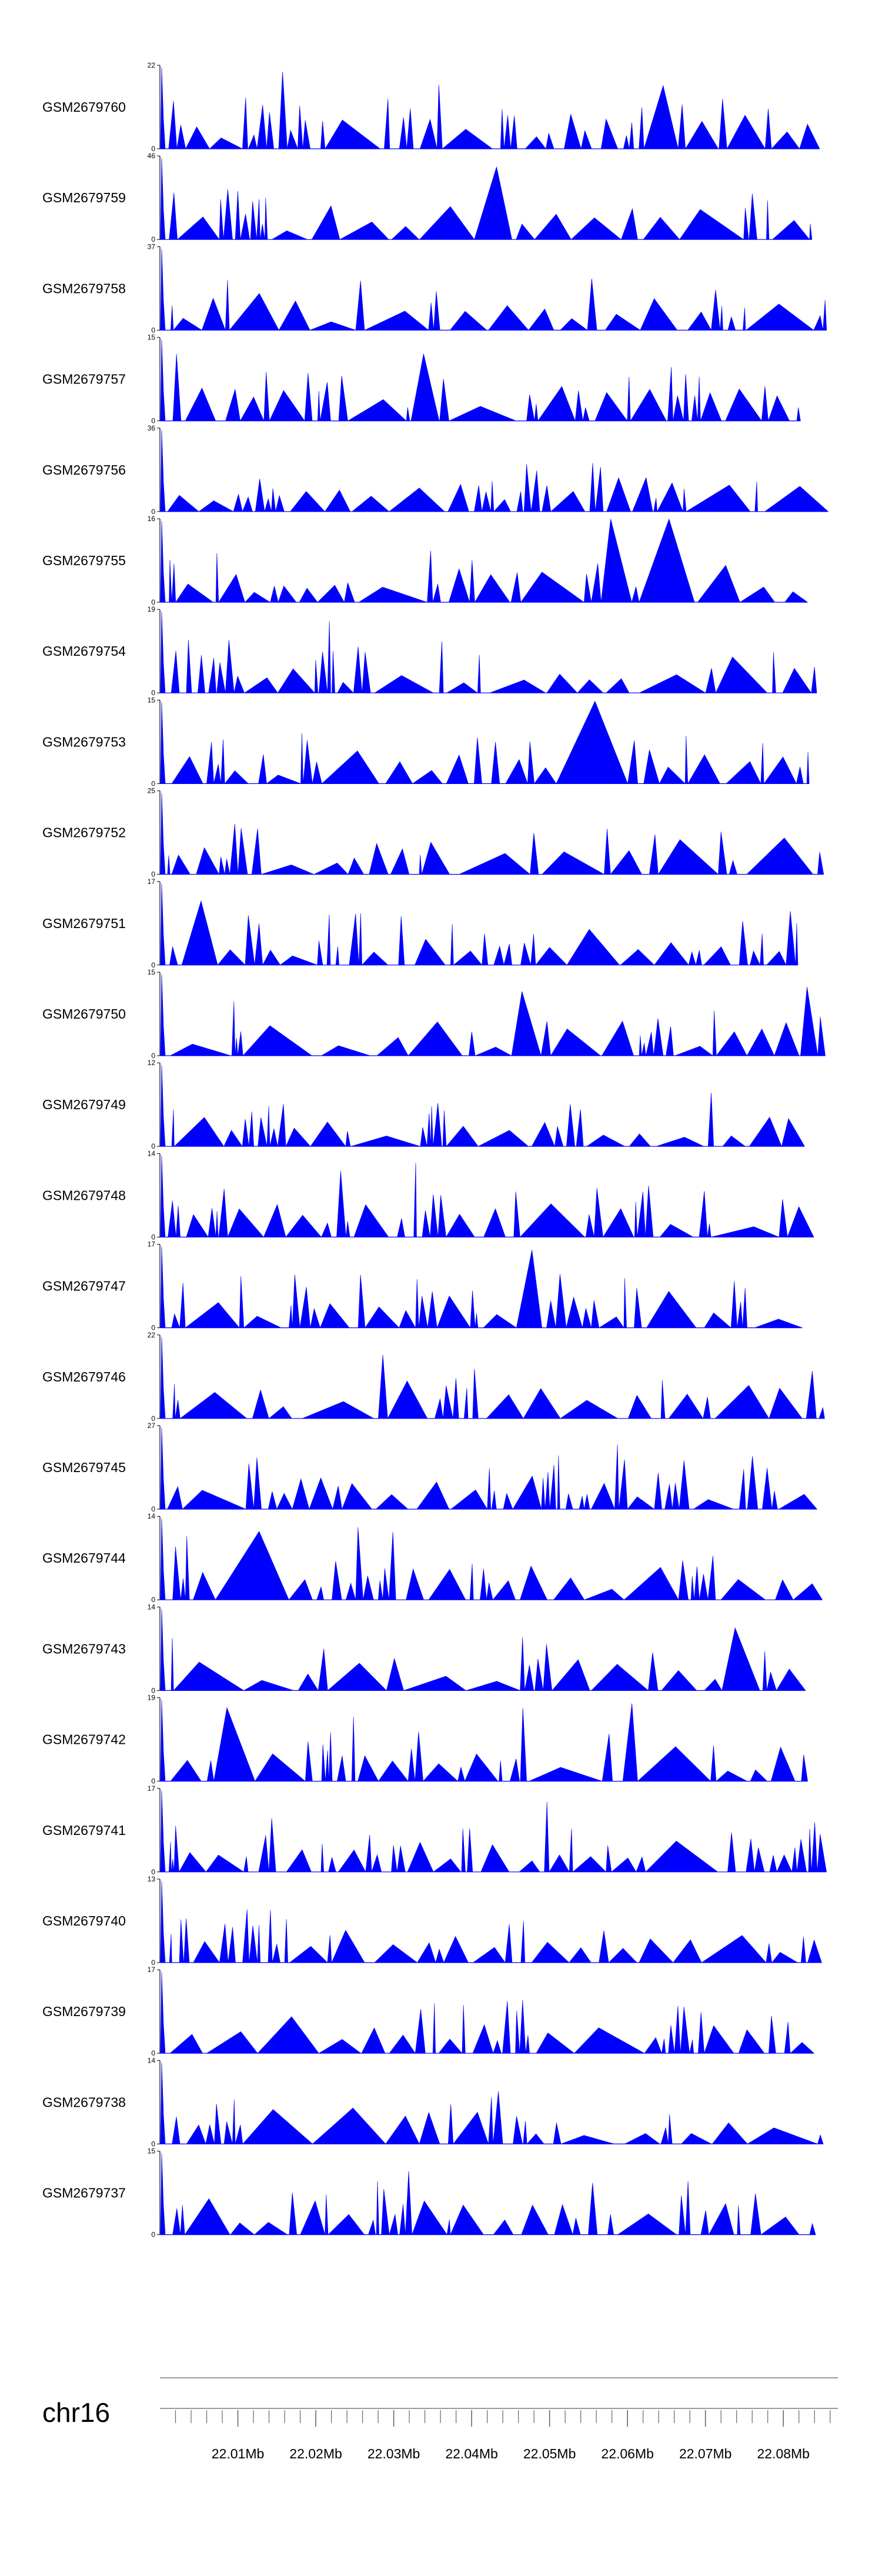  What do you see at coordinates (428, 1195) in the screenshot?
I see `track-GSM2679748: GSM2679748 14 0` at bounding box center [428, 1195].